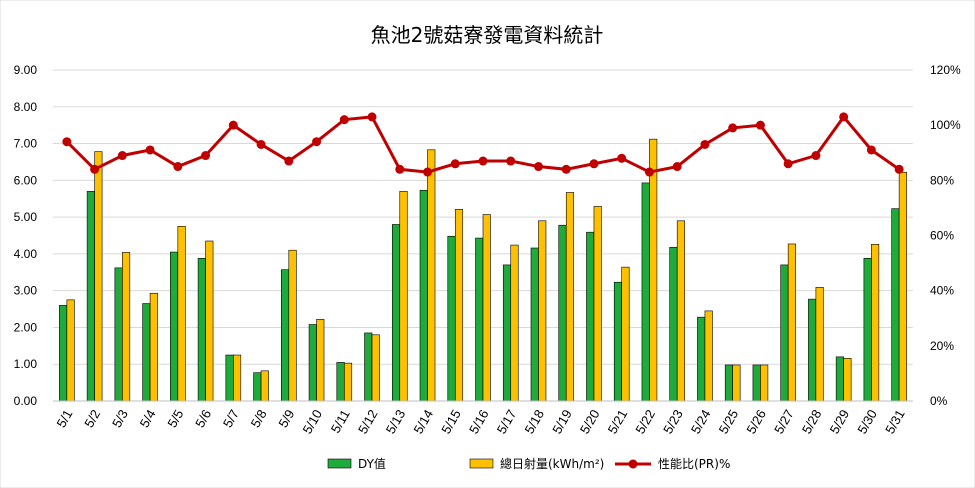  Describe the element at coordinates (26, 327) in the screenshot. I see `y-left-tick-label: 2.00` at that location.